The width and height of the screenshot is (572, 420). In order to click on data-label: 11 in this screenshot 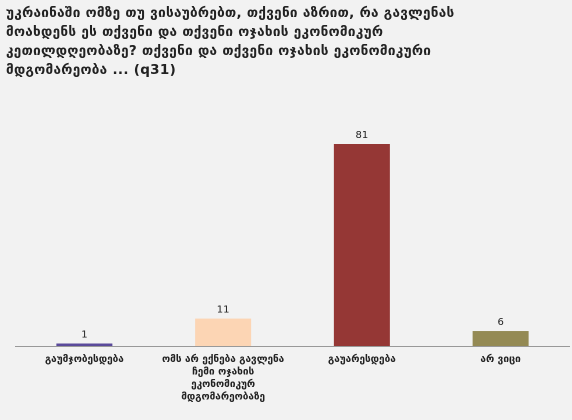, I will do `click(223, 310)`.